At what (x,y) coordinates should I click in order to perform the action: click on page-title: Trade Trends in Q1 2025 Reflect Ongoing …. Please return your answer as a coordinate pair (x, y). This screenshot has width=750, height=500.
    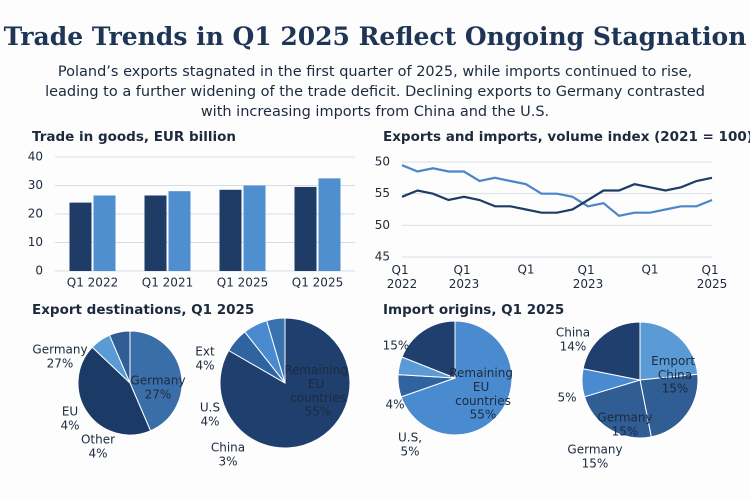
    Looking at the image, I should click on (375, 36).